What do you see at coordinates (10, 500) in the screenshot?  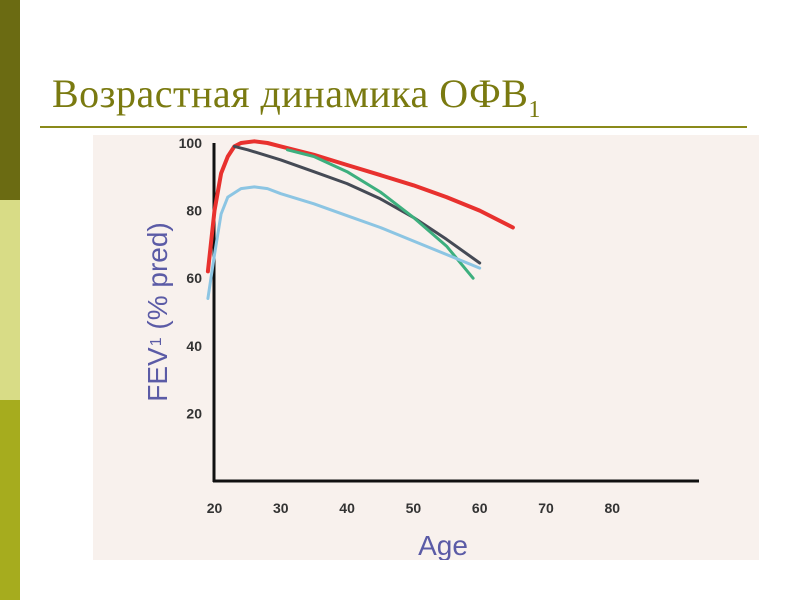 I see `decor-bar-bottom` at bounding box center [10, 500].